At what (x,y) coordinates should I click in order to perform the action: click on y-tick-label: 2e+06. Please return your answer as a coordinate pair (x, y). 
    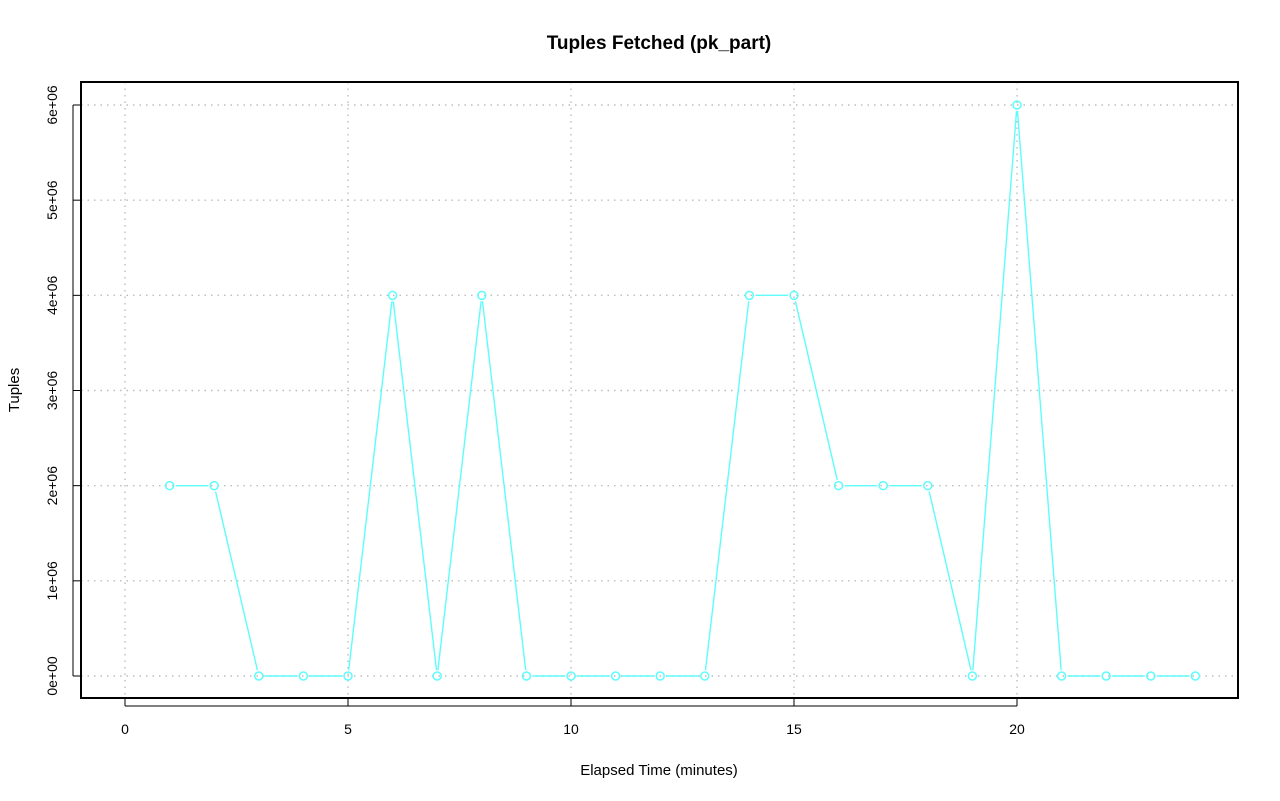
    Looking at the image, I should click on (52, 486).